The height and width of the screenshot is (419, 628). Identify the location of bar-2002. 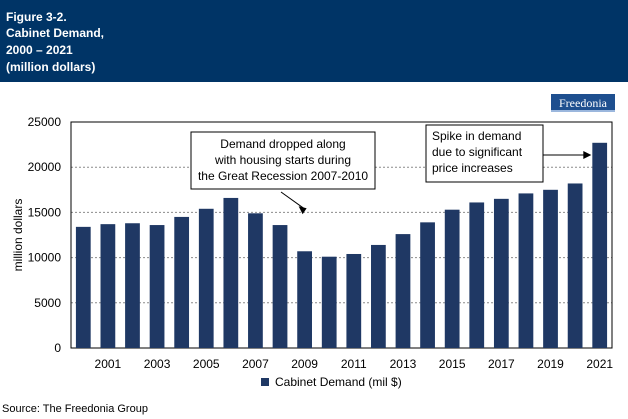
(132, 285).